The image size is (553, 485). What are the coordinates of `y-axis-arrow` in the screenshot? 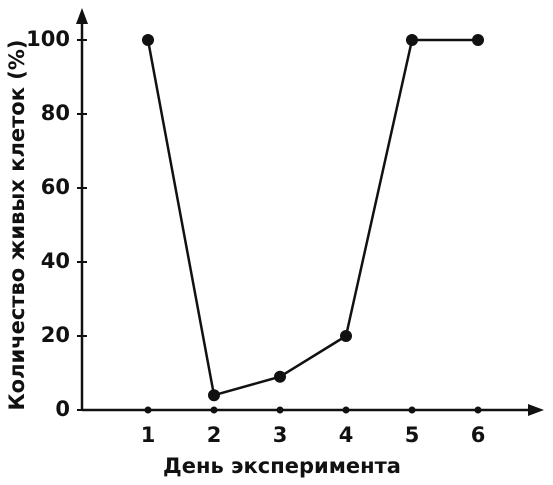 It's located at (82, 16).